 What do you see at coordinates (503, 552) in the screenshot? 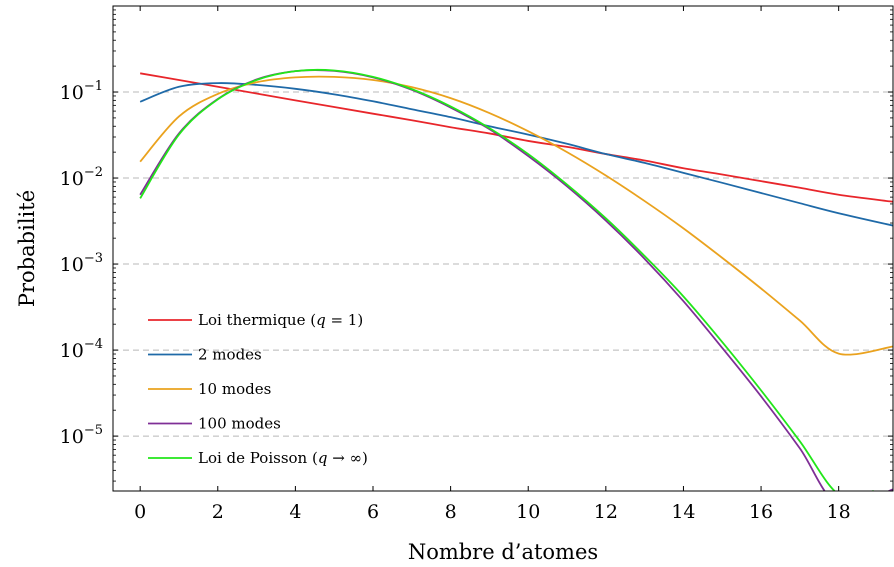
I see `x-axis-label: Nombre d’atomes` at bounding box center [503, 552].